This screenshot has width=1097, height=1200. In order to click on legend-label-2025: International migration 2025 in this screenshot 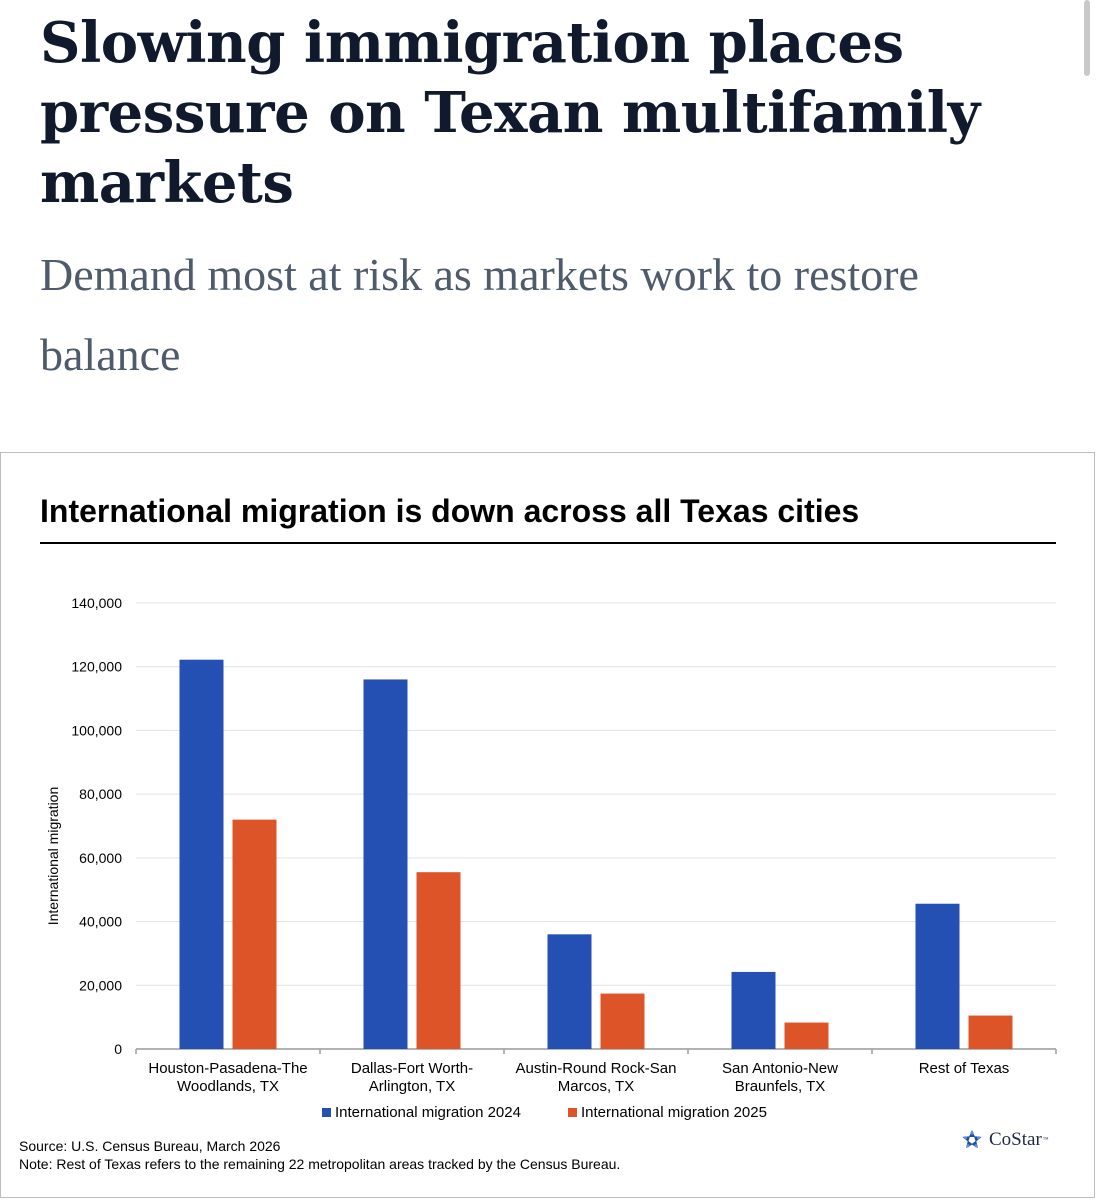, I will do `click(674, 1112)`.